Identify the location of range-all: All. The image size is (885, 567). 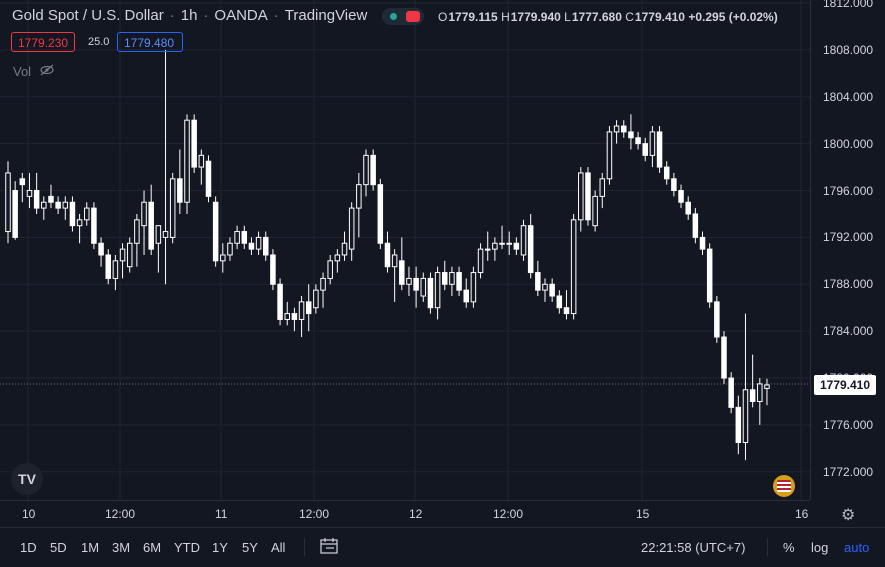
(278, 547).